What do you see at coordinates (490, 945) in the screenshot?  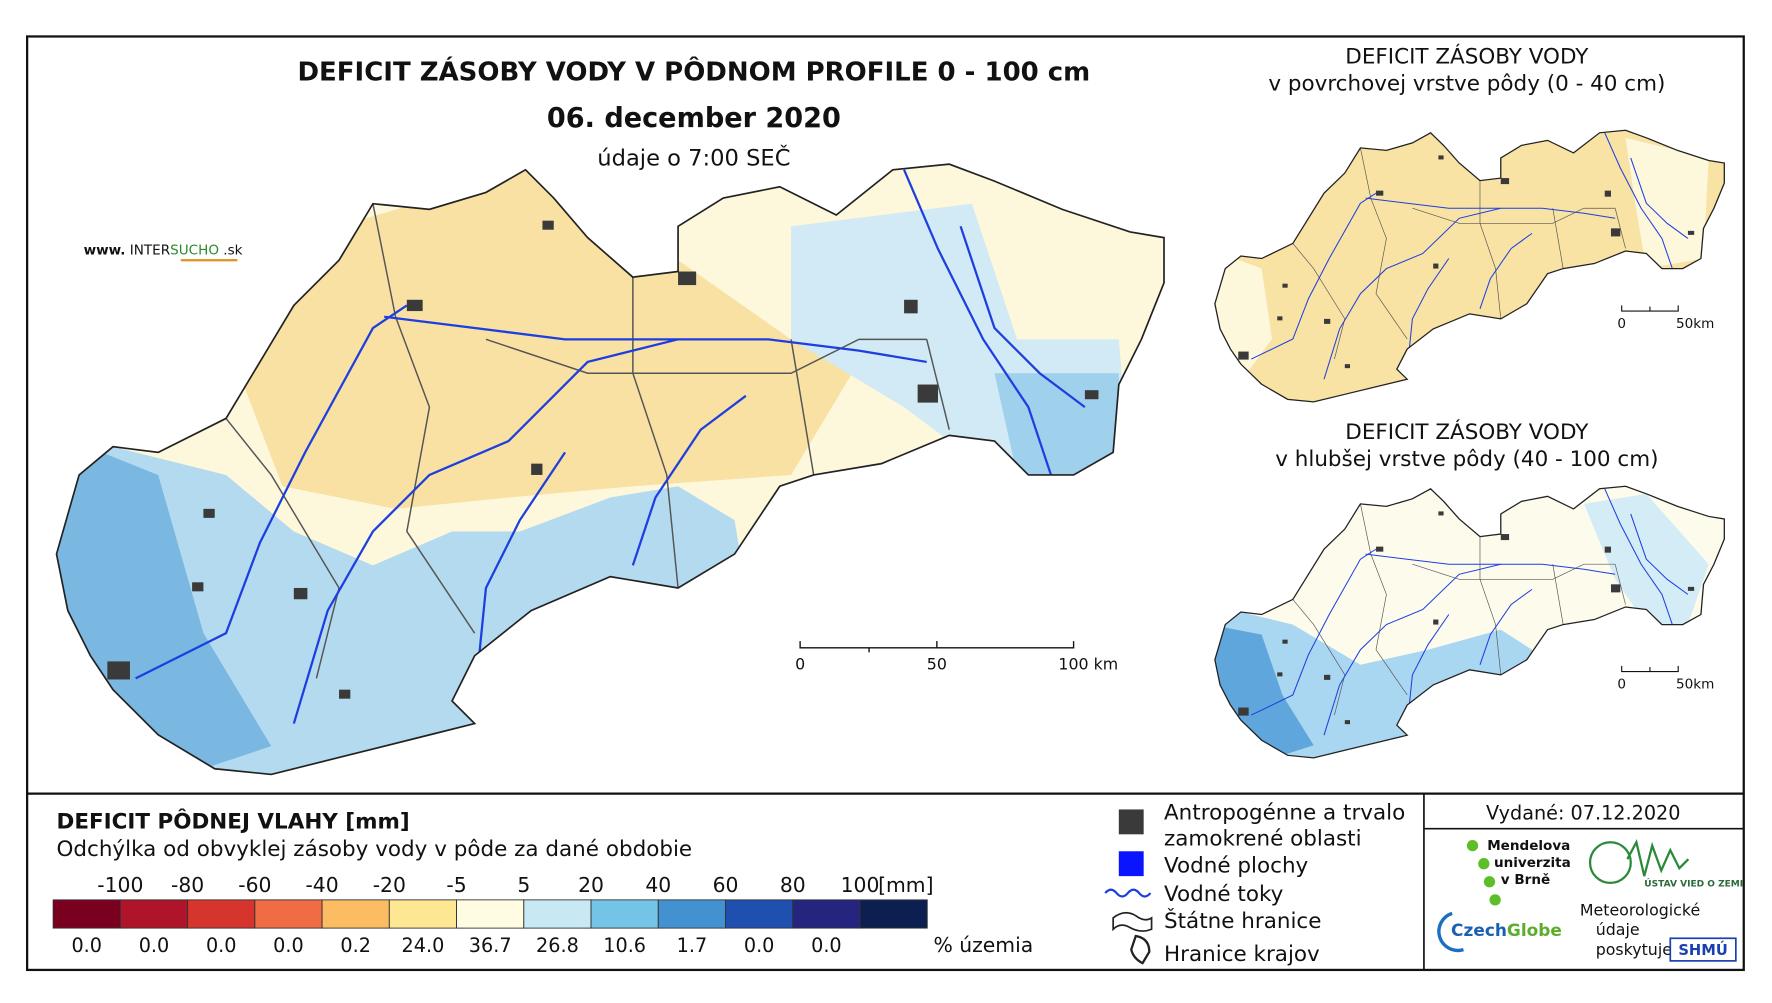 I see `share-value: 36.7` at bounding box center [490, 945].